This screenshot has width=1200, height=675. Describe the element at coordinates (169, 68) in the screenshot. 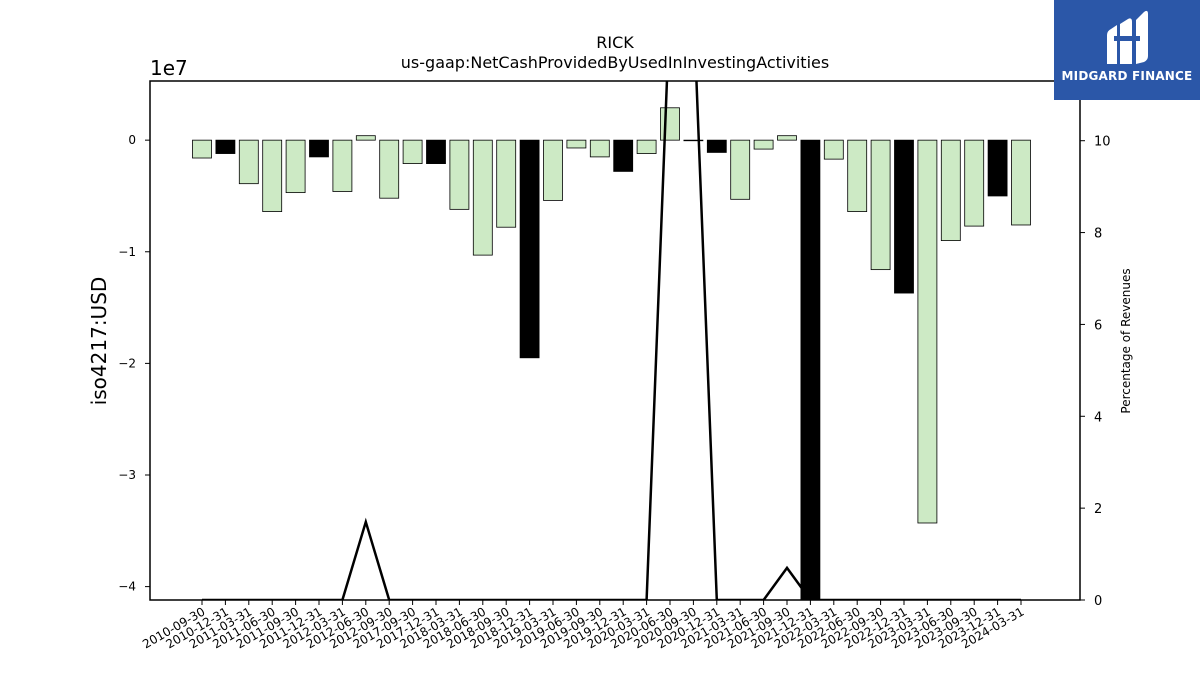

I see `y-offset-label: 1e7` at that location.